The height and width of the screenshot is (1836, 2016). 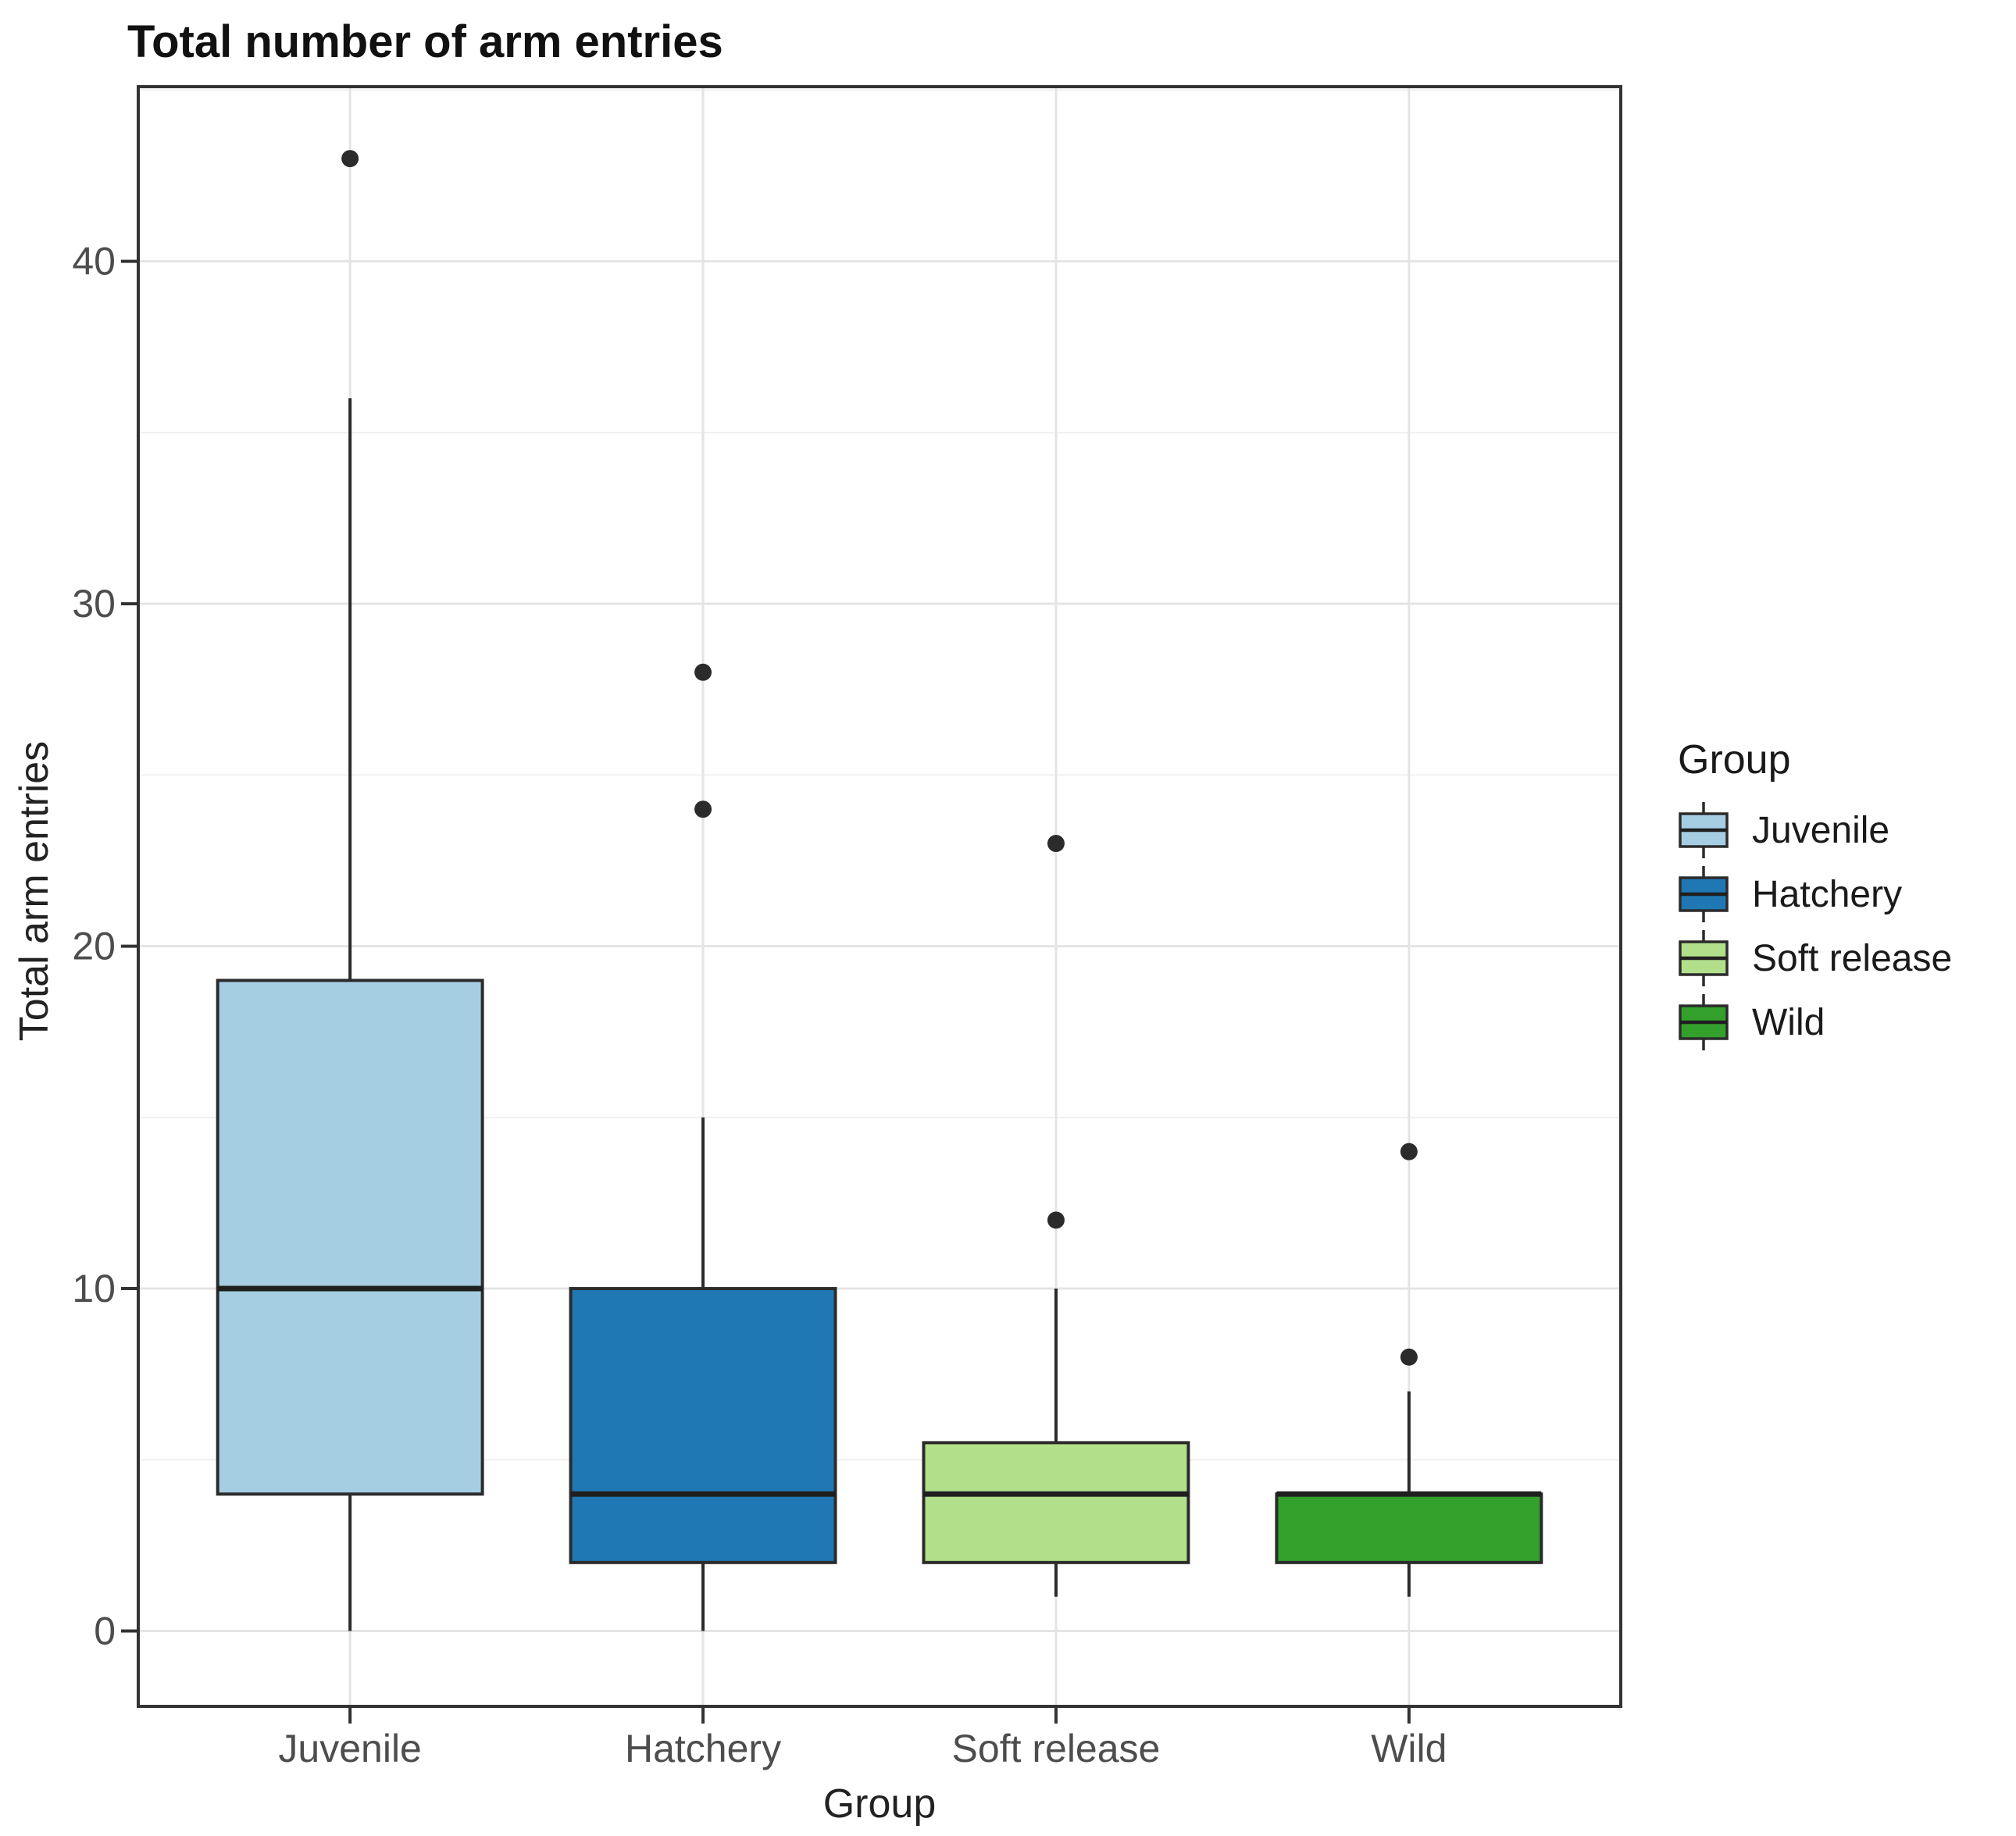 I want to click on legend: Group Juvenile Hatchery Soft release Wild, so click(x=1846, y=895).